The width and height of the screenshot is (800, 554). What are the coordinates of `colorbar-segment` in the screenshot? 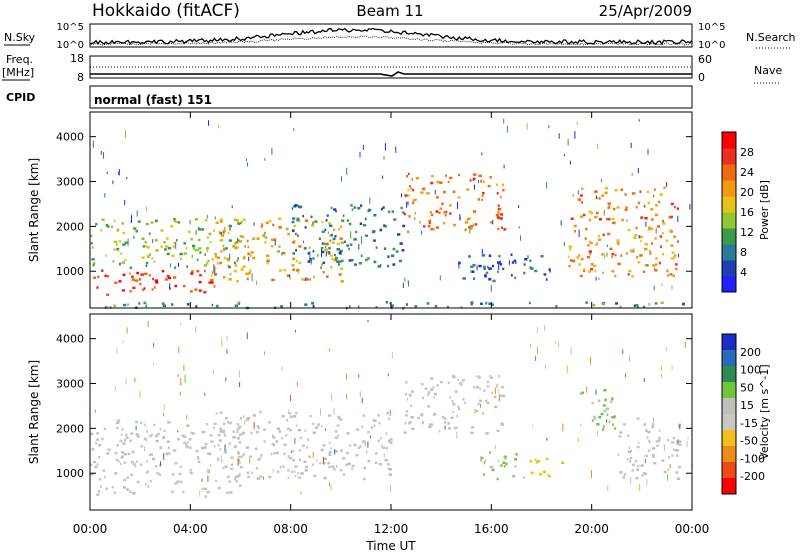 It's located at (729, 140).